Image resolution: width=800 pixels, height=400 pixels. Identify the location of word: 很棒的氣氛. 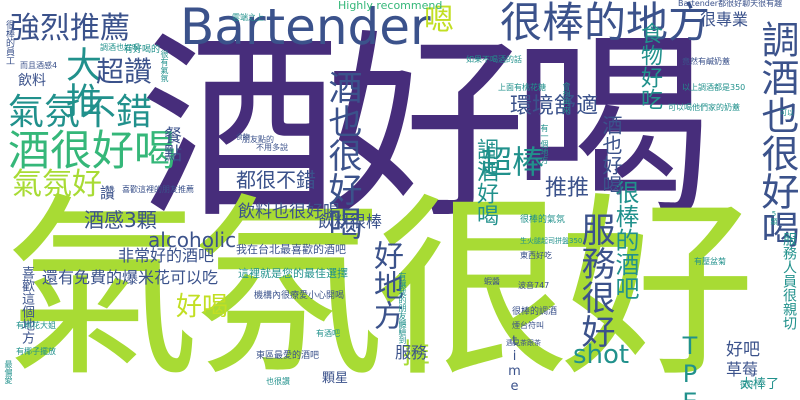
(543, 220).